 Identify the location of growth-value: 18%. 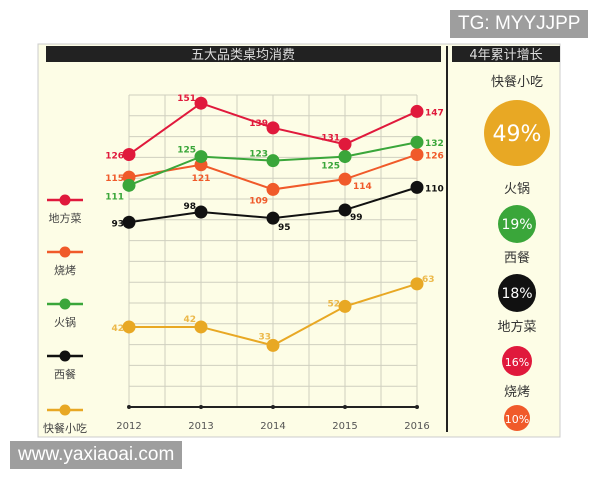
(516, 294).